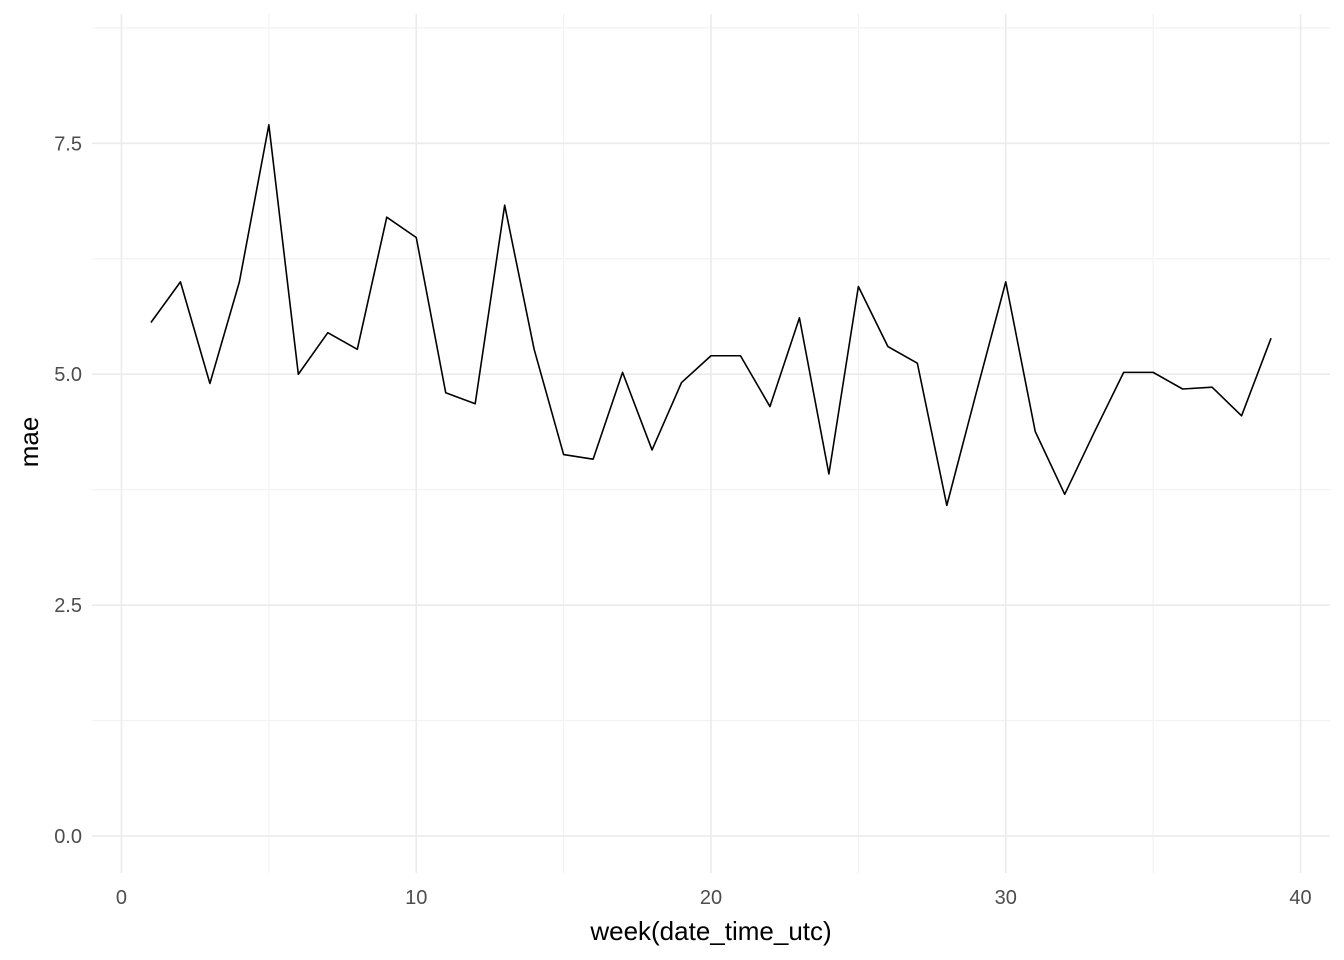 This screenshot has width=1344, height=960. What do you see at coordinates (710, 931) in the screenshot?
I see `x-axis-title: week(date_time_utc)` at bounding box center [710, 931].